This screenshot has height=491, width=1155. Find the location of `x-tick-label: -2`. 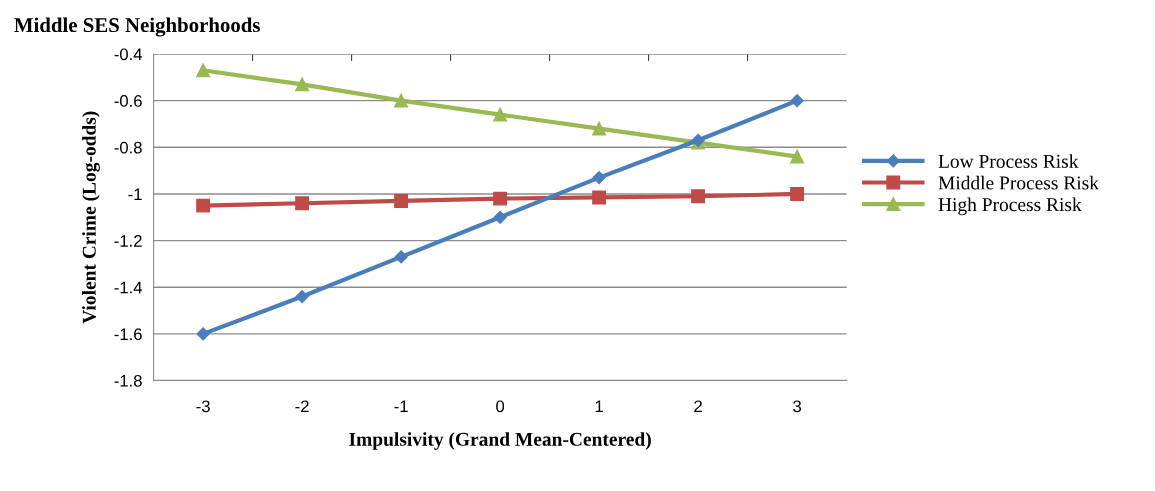

x-tick-label: -2 is located at coordinates (302, 406).